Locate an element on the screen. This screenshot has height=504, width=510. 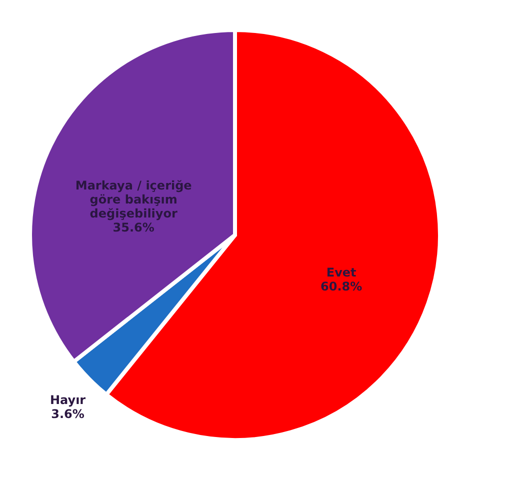
data-label: 35.6% is located at coordinates (133, 227).